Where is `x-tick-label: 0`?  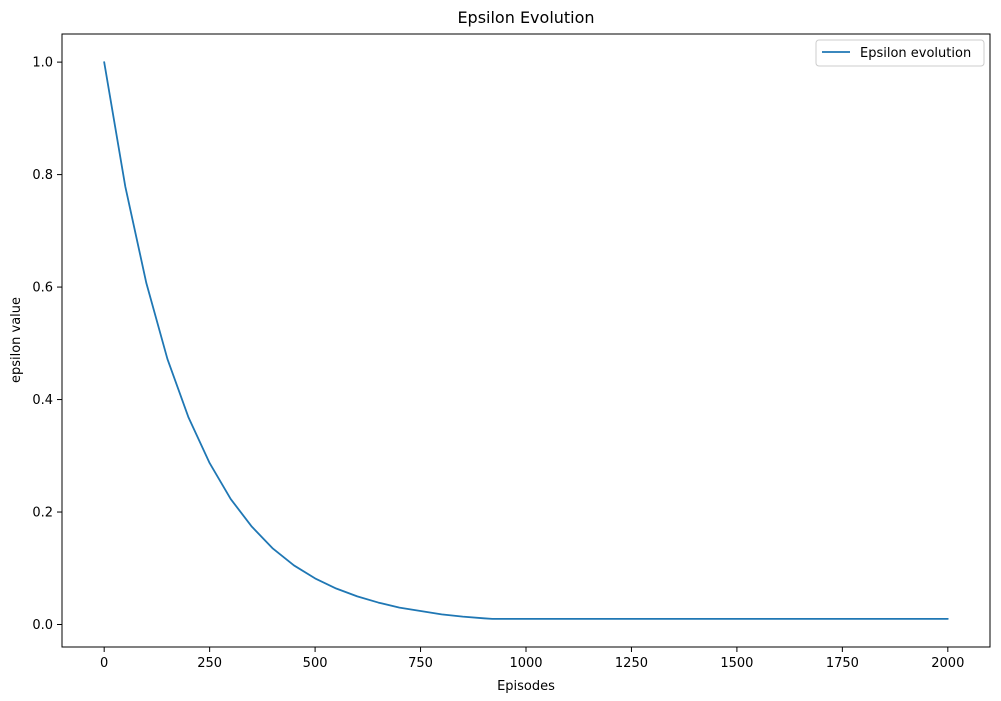 x-tick-label: 0 is located at coordinates (104, 663).